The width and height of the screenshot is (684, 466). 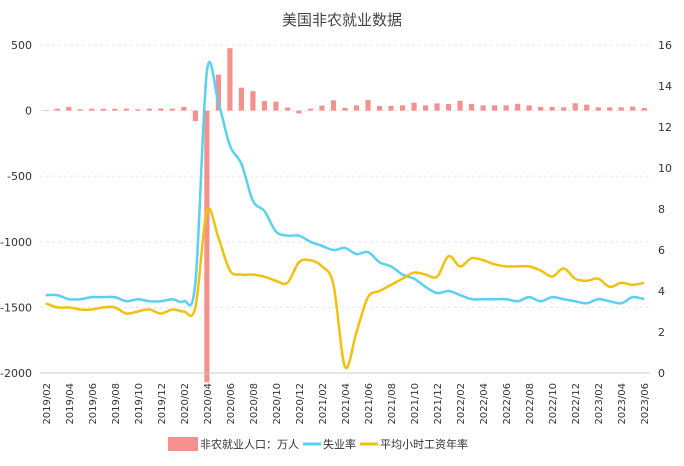 I want to click on y-right-tick-label: 2, so click(x=661, y=332).